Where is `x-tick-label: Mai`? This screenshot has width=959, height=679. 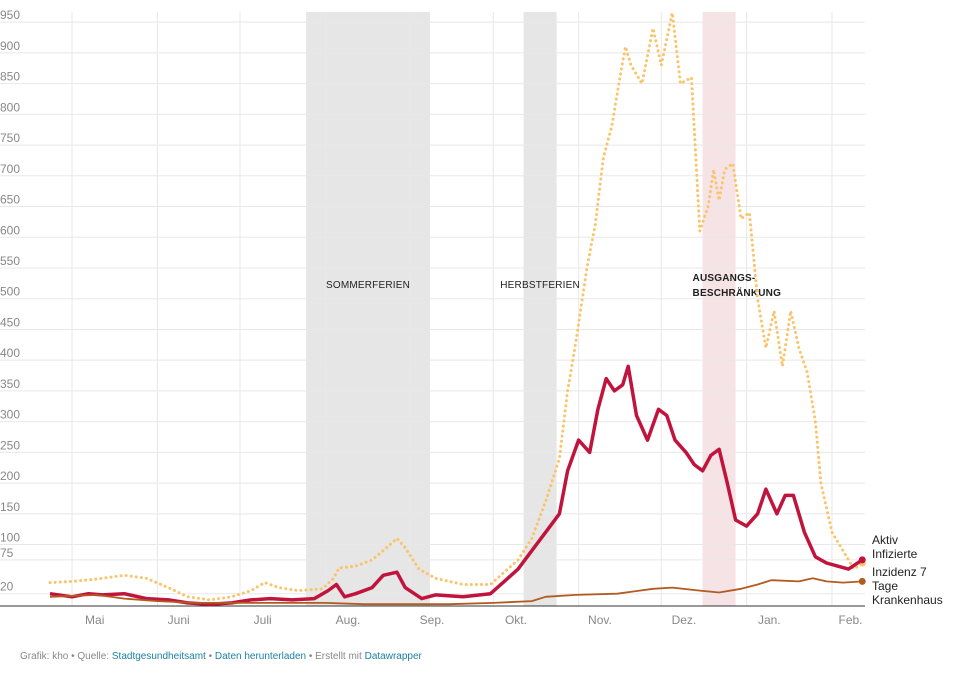 x-tick-label: Mai is located at coordinates (94, 620).